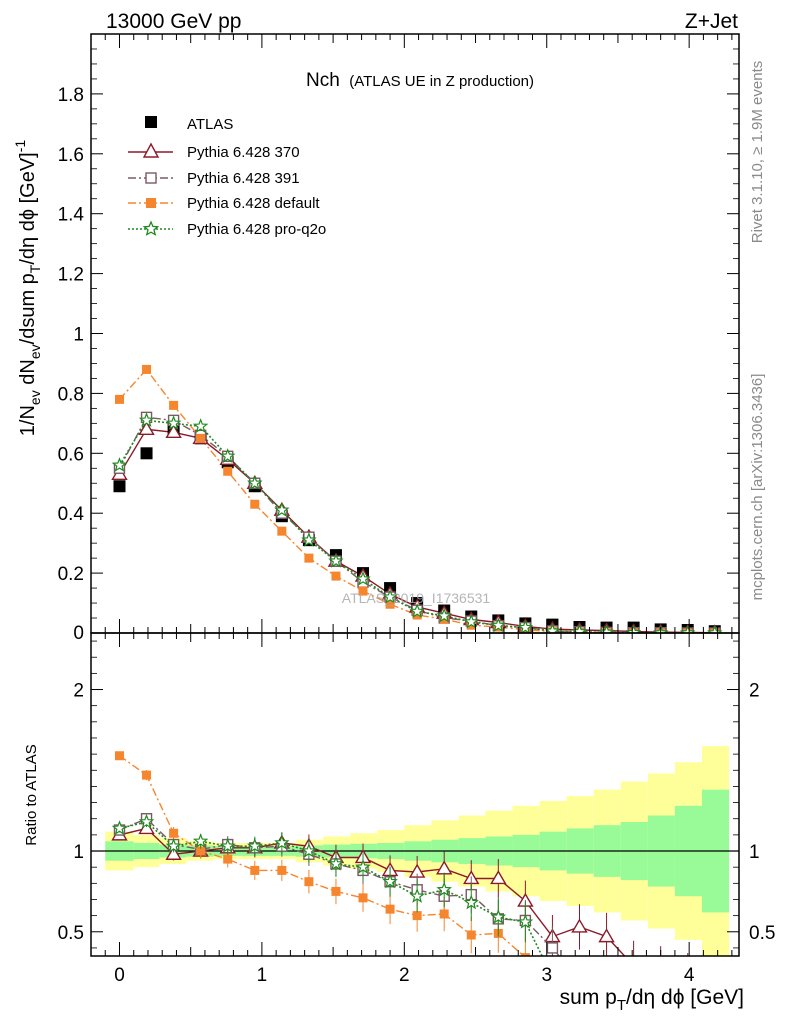 This screenshot has width=786, height=1024. What do you see at coordinates (71, 155) in the screenshot?
I see `top-ytick-label-7: 1.6` at bounding box center [71, 155].